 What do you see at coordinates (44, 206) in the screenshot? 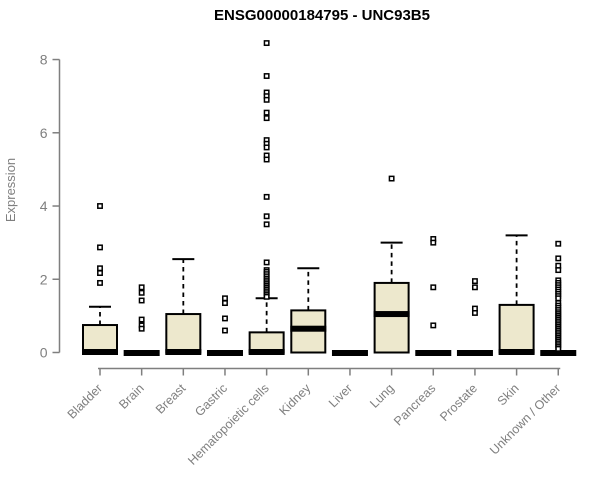
I see `y-tick-label: 4` at bounding box center [44, 206].